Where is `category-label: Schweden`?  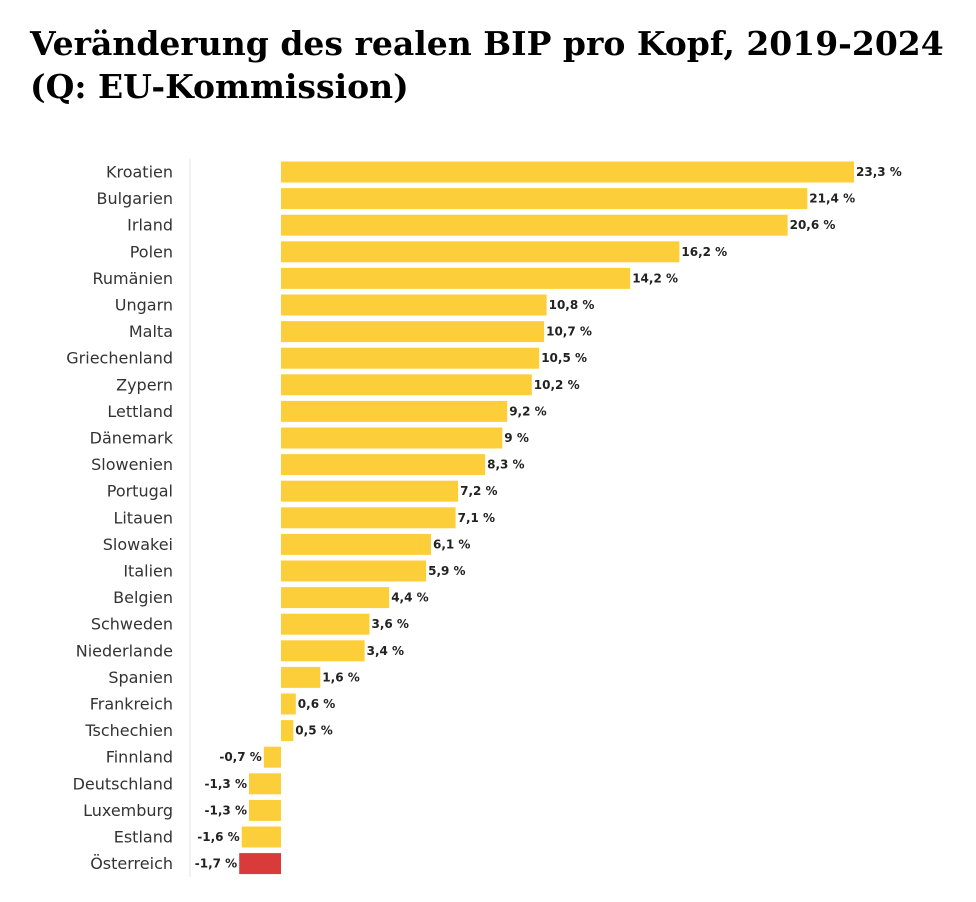
category-label: Schweden is located at coordinates (132, 624).